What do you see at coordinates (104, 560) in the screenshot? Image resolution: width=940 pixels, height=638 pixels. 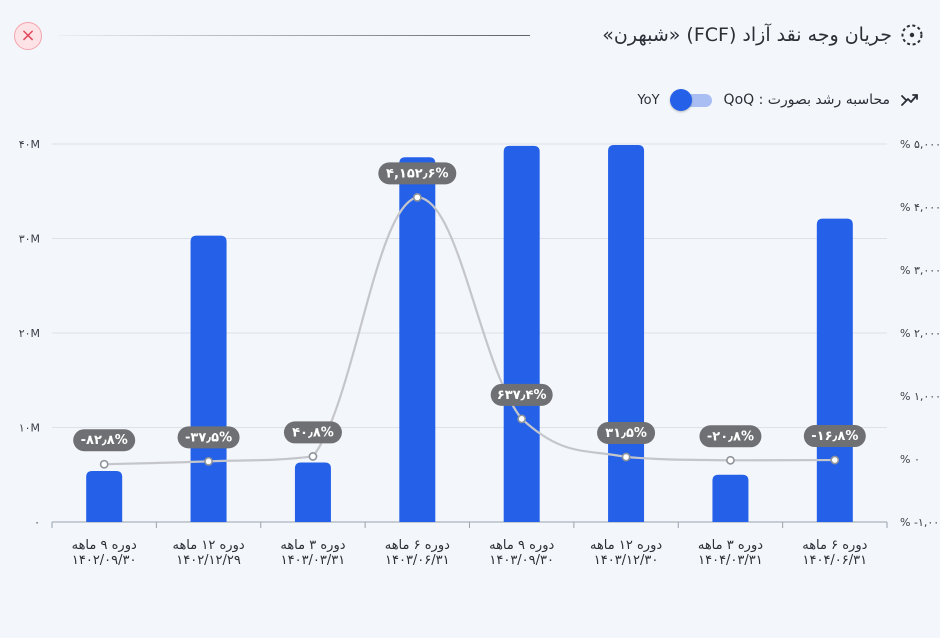 I see `category-label-date: ۱۴۰۲/۰۹/۳۰` at bounding box center [104, 560].